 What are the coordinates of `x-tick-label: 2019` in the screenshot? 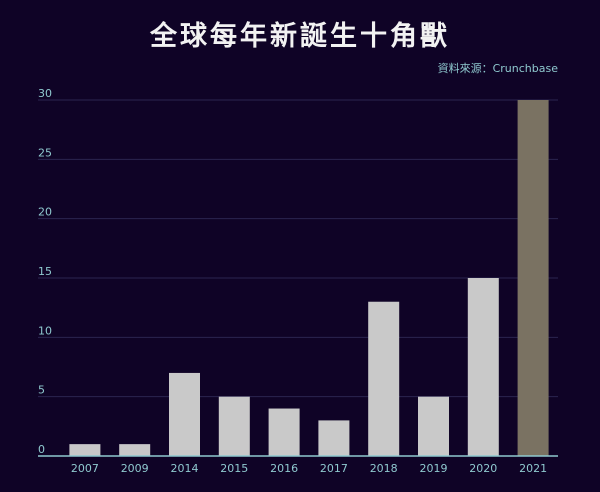 It's located at (434, 468).